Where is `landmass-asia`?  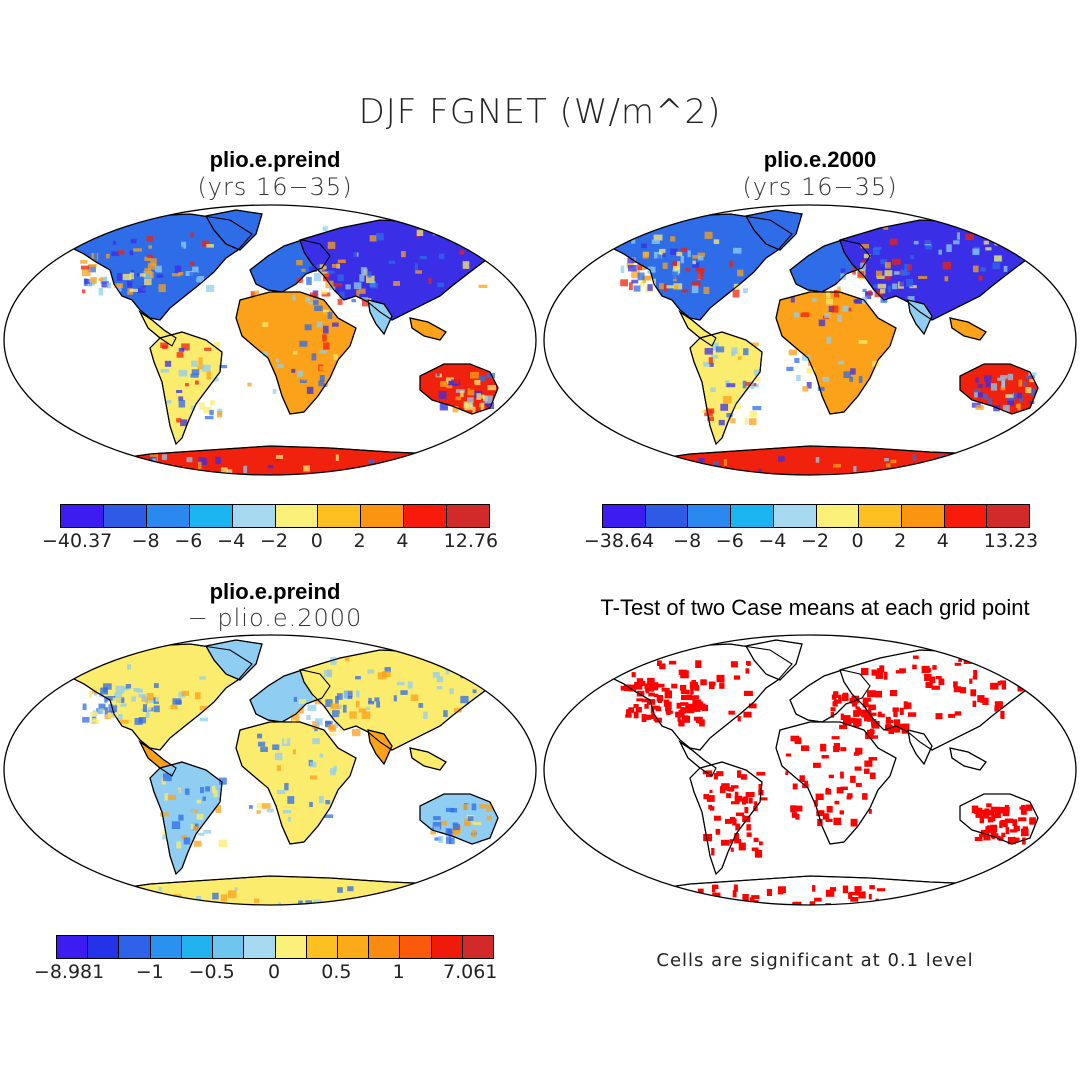
landmass-asia is located at coordinates (400, 270).